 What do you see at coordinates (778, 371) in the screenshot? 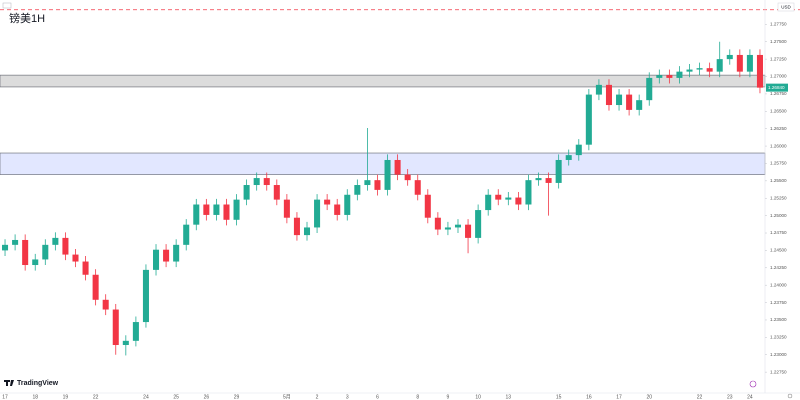
I see `y-tick-label: 1.22750` at bounding box center [778, 371].